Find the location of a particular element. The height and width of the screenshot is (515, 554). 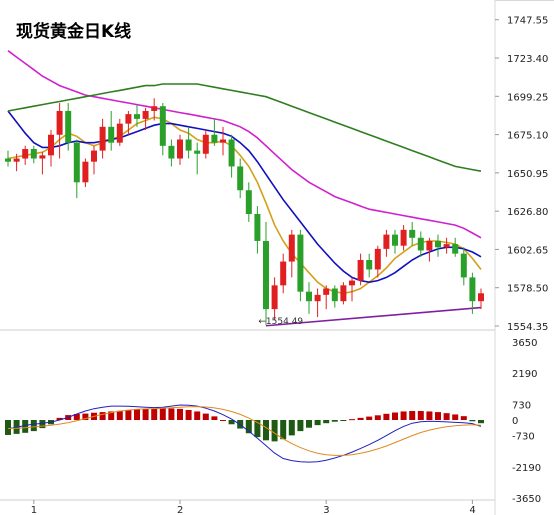

x-tick-label: 1 is located at coordinates (34, 510).